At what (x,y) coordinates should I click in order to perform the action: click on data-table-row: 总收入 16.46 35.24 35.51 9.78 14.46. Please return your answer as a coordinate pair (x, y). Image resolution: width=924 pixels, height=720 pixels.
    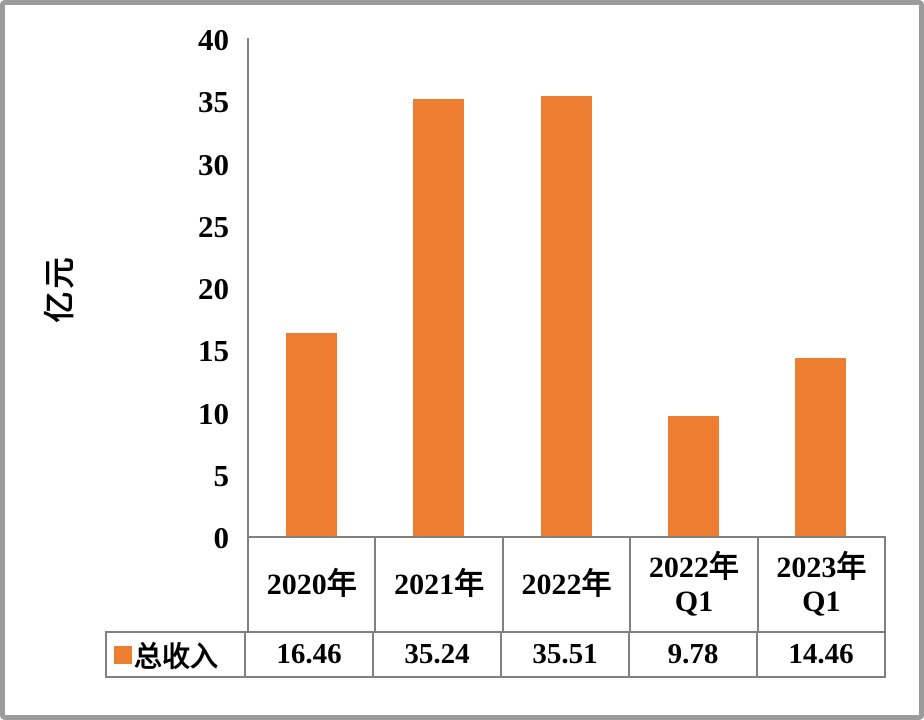
    Looking at the image, I should click on (495, 654).